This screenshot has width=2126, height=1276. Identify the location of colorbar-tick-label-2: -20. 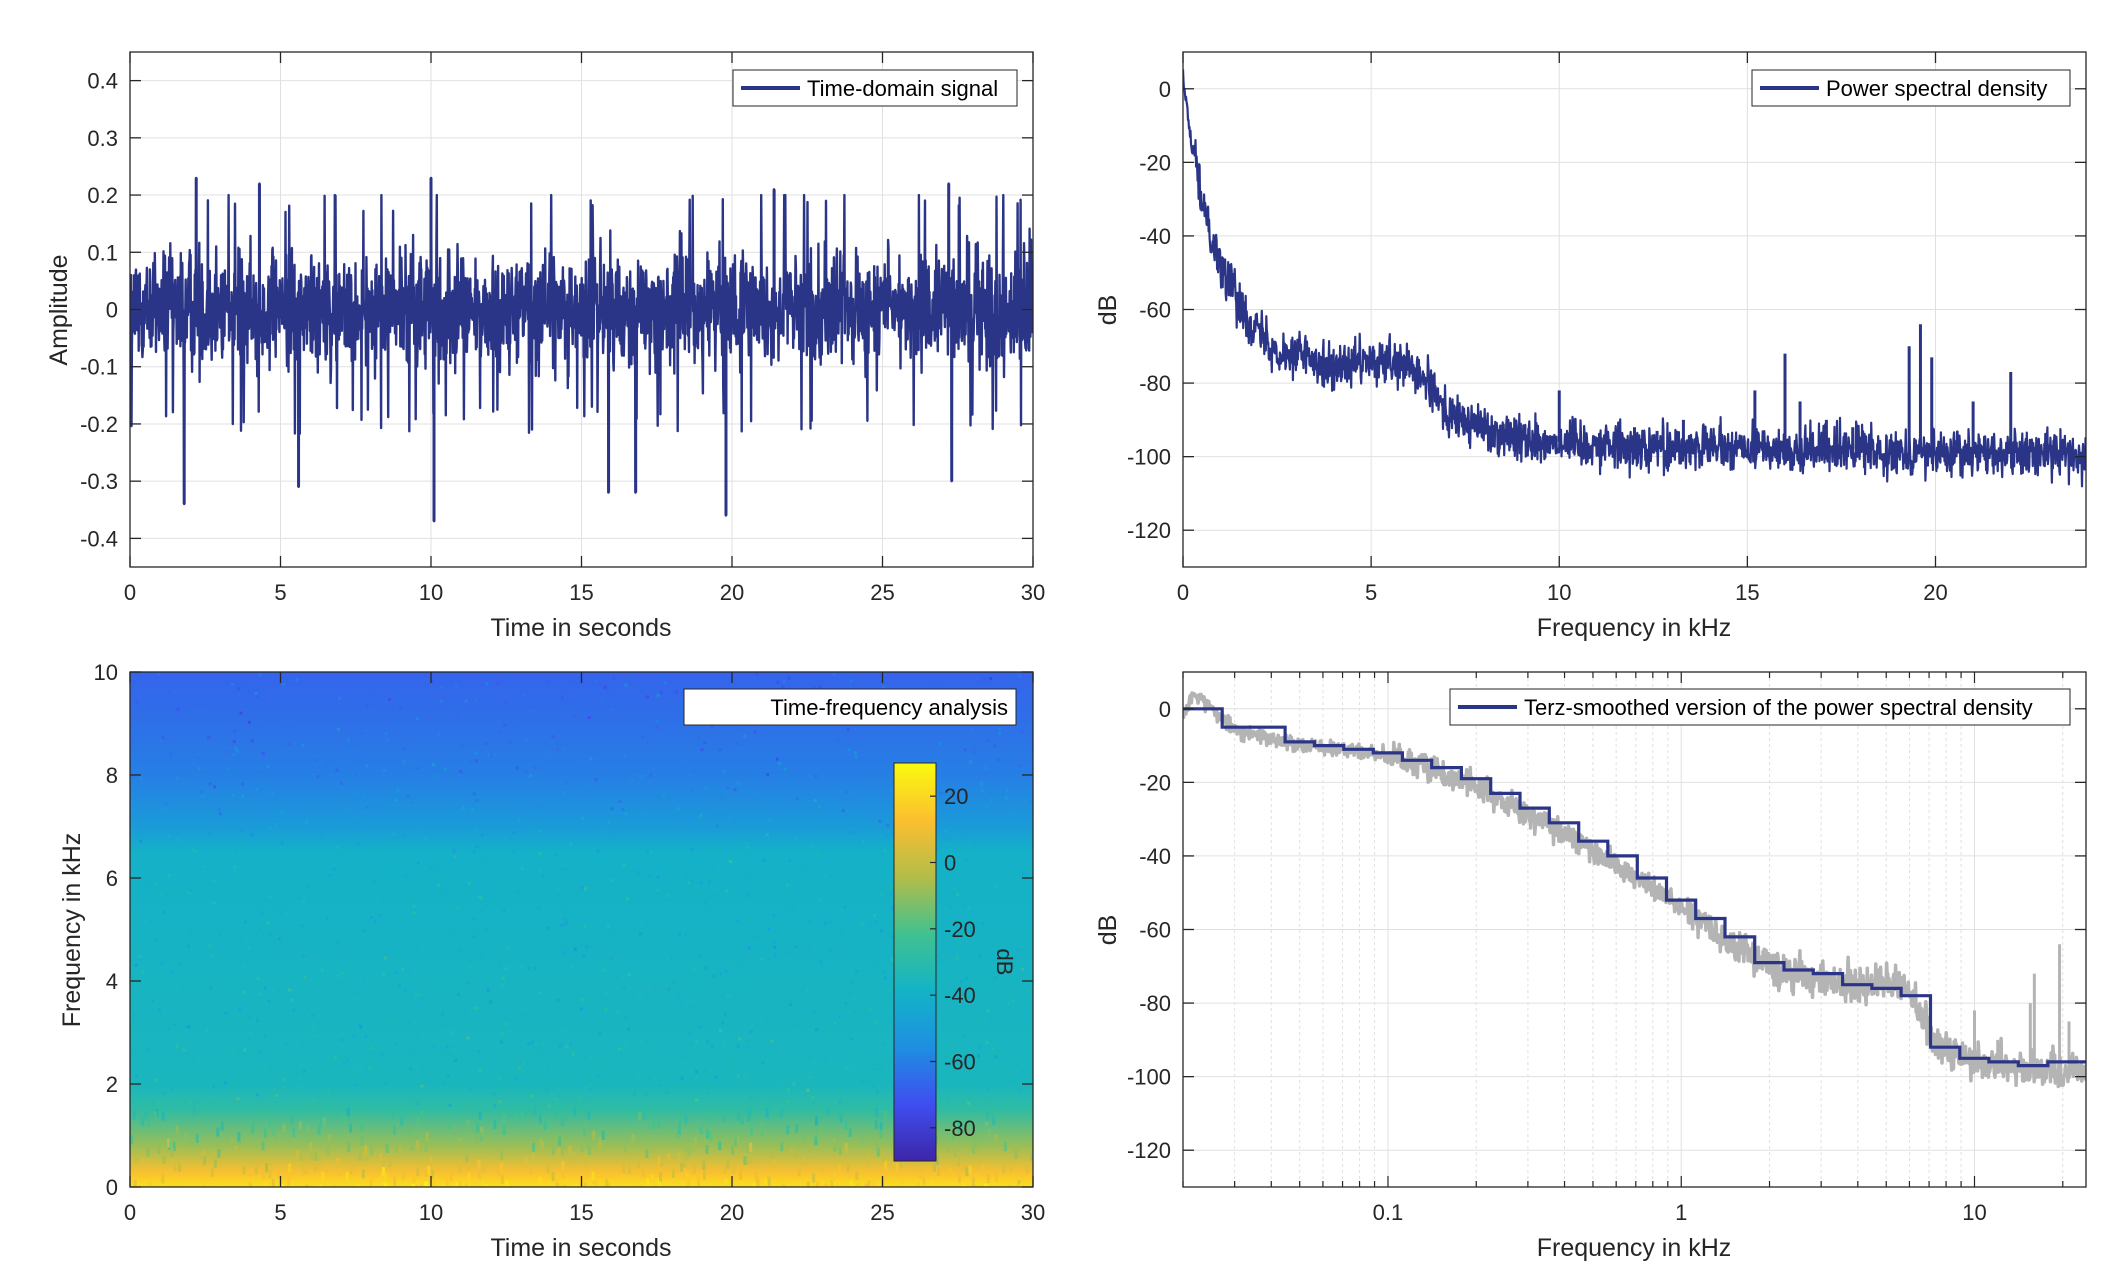
(960, 929).